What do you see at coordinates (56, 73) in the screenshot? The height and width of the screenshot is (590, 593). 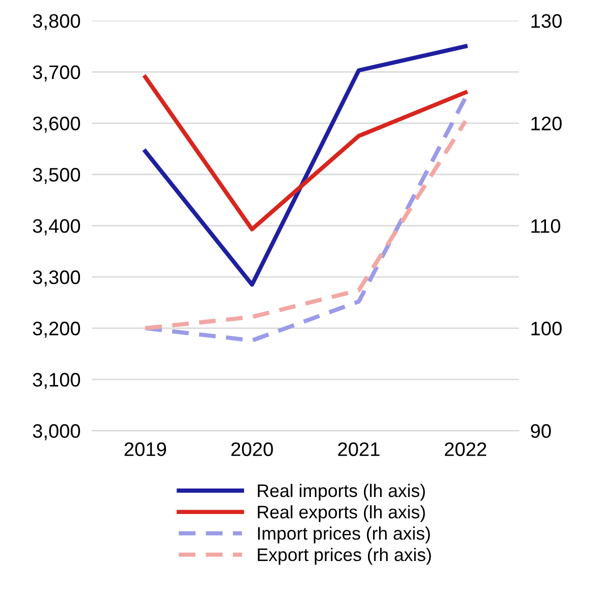 I see `y-tick-label: 3,700` at bounding box center [56, 73].